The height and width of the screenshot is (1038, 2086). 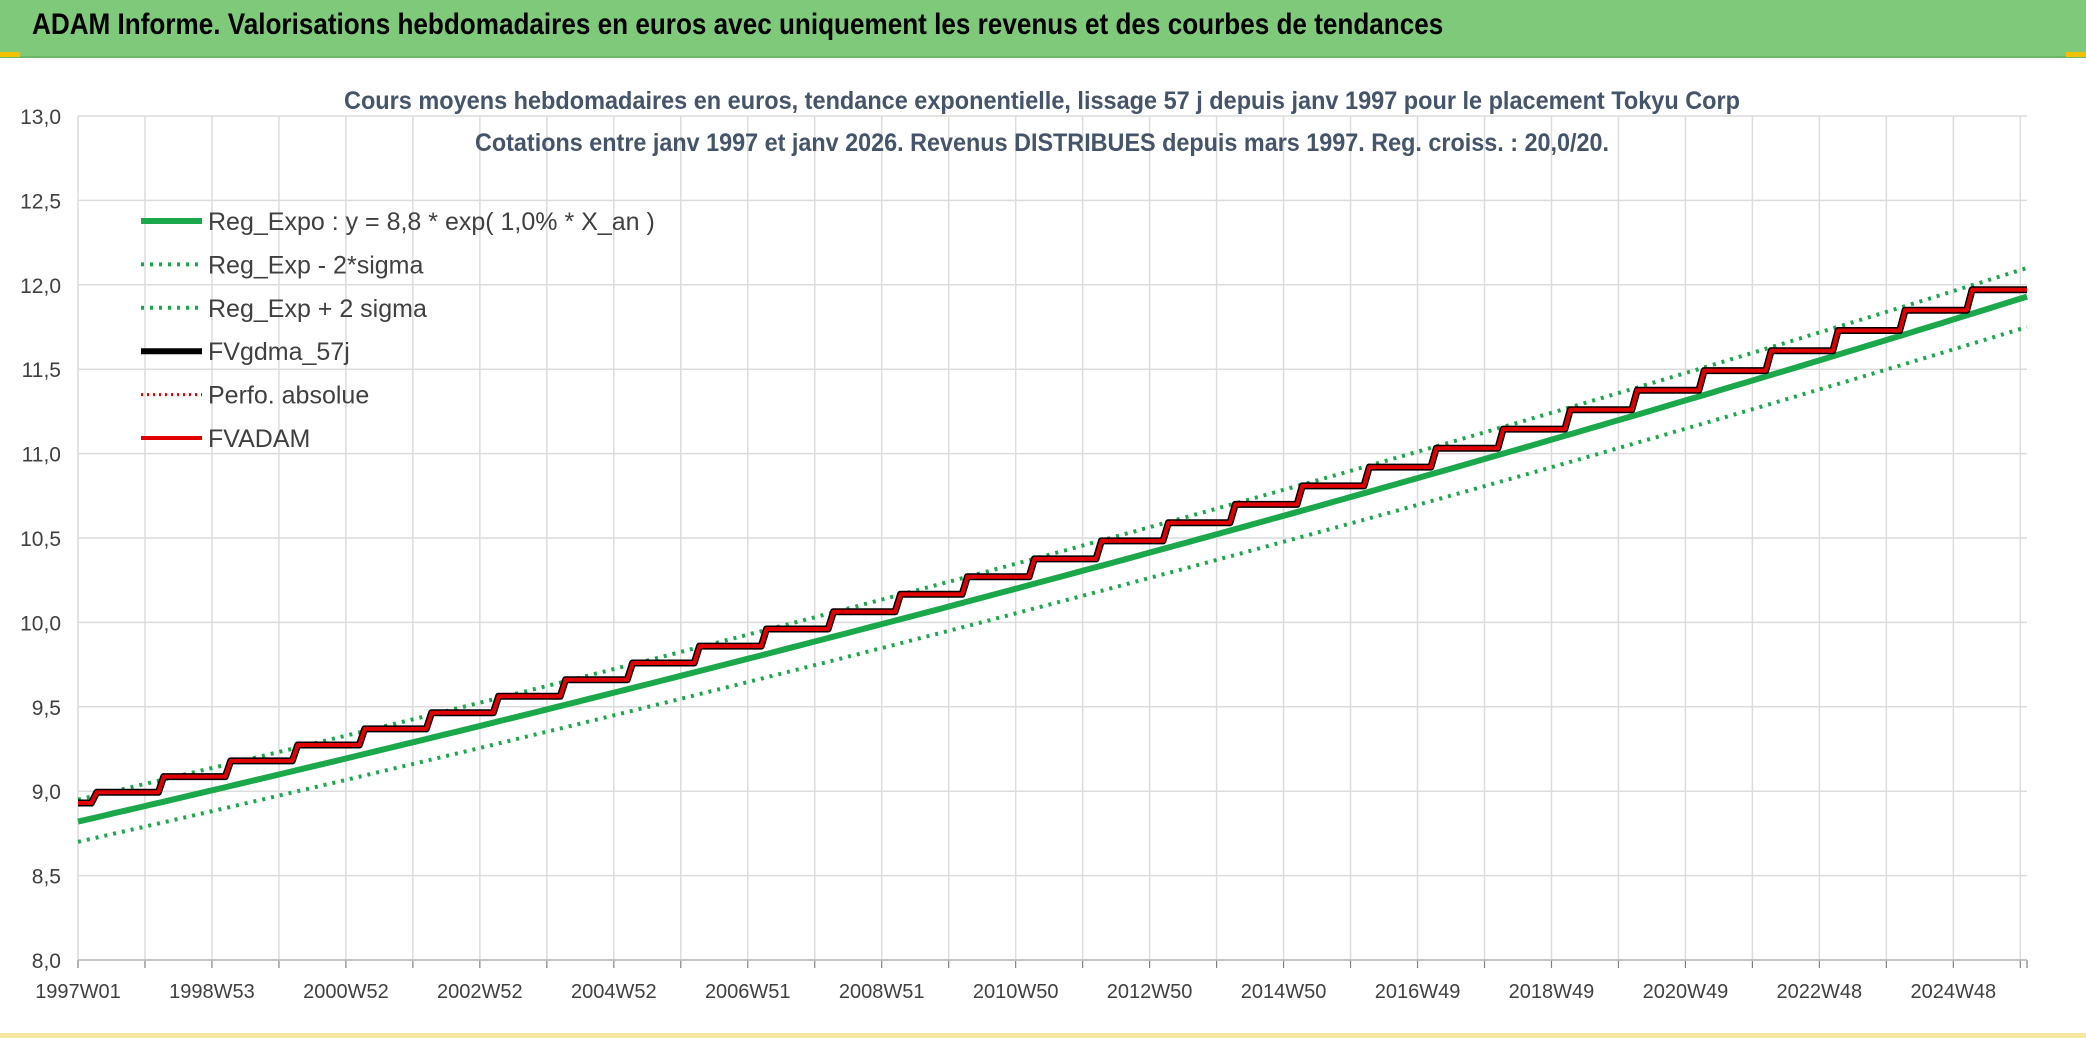 What do you see at coordinates (259, 439) in the screenshot?
I see `legend-label: FVADAM` at bounding box center [259, 439].